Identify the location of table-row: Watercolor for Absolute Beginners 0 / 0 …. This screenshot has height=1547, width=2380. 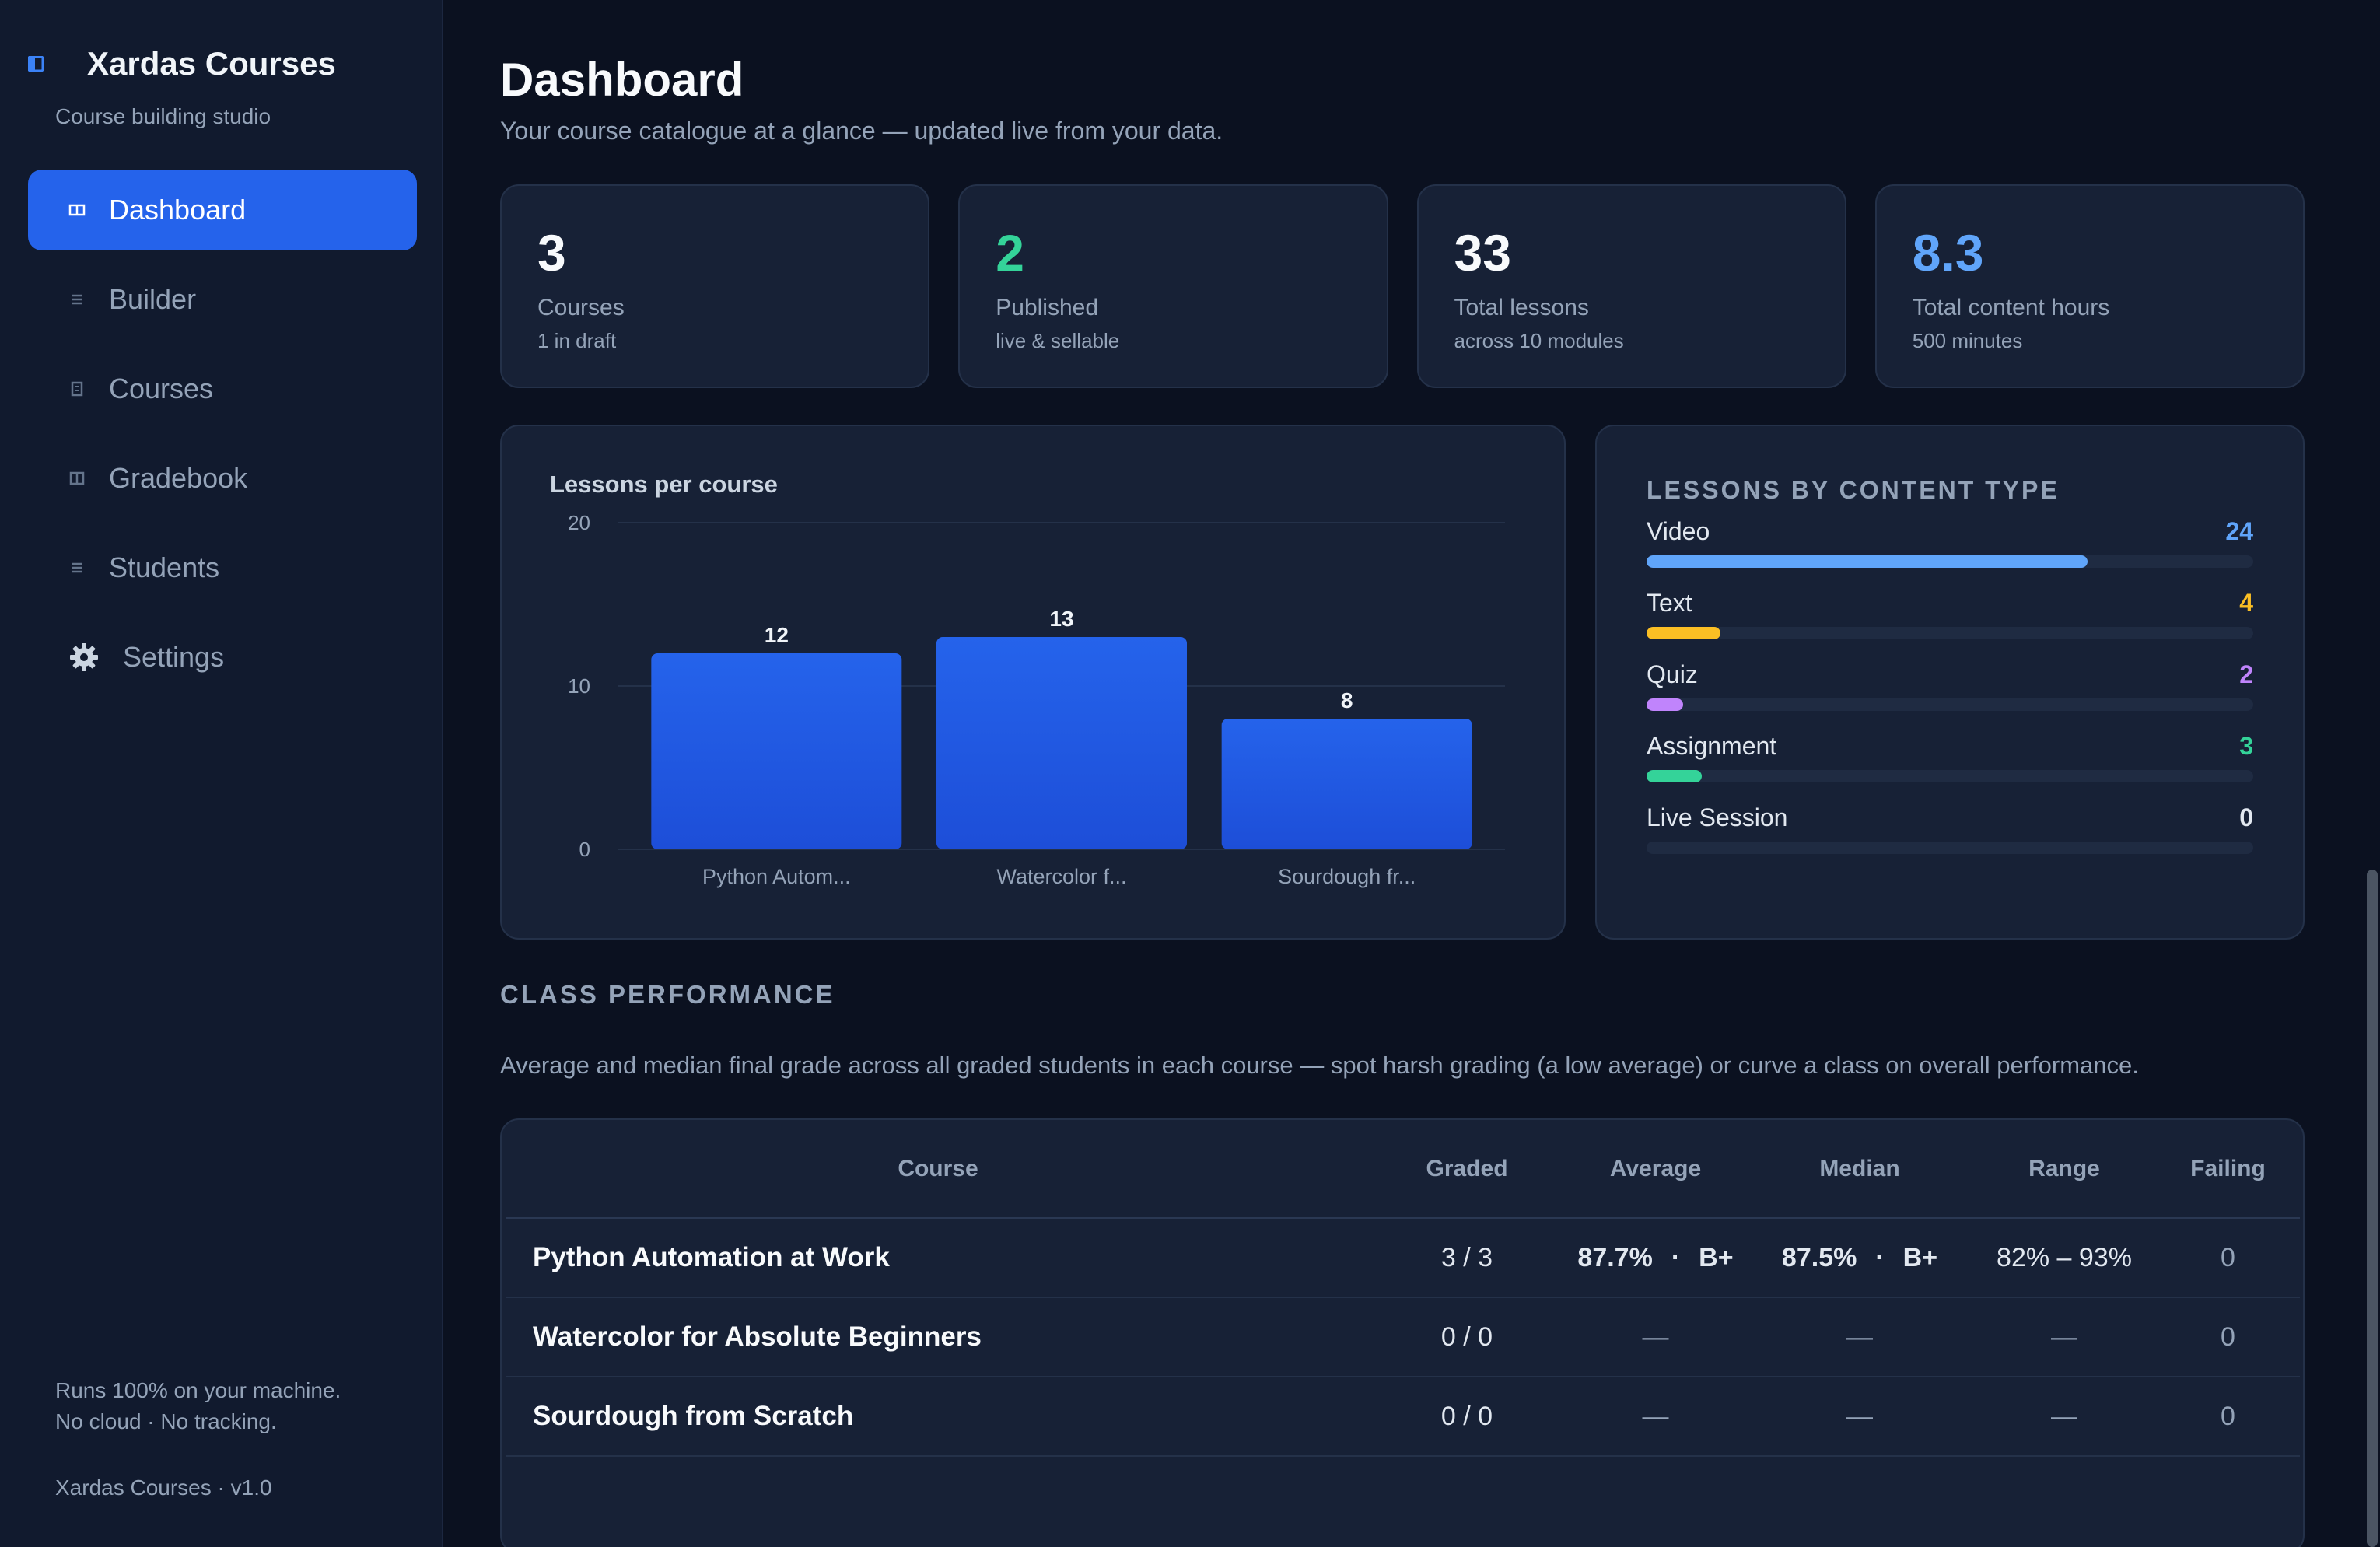
(1403, 1337).